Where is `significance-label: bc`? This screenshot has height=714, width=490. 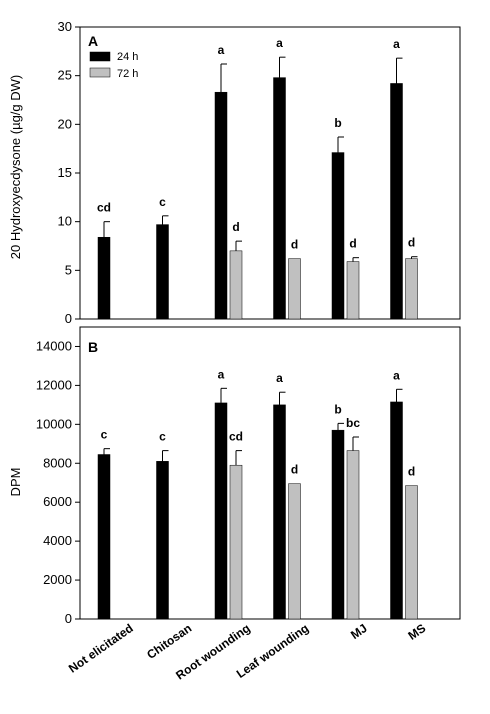
significance-label: bc is located at coordinates (353, 423).